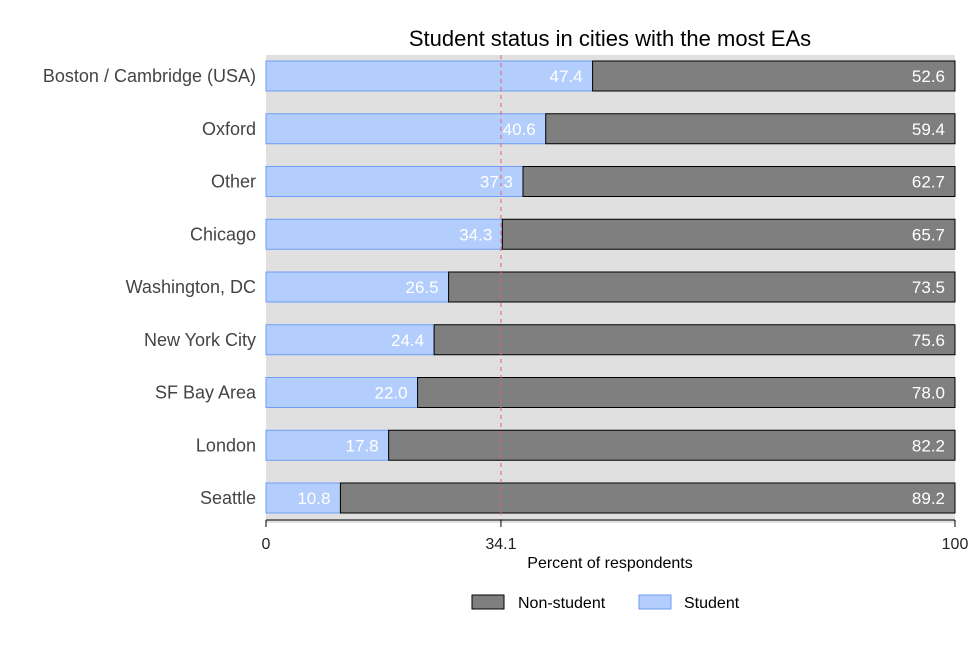 Image resolution: width=978 pixels, height=652 pixels. I want to click on data-label-student-chicago: 34.3, so click(475, 234).